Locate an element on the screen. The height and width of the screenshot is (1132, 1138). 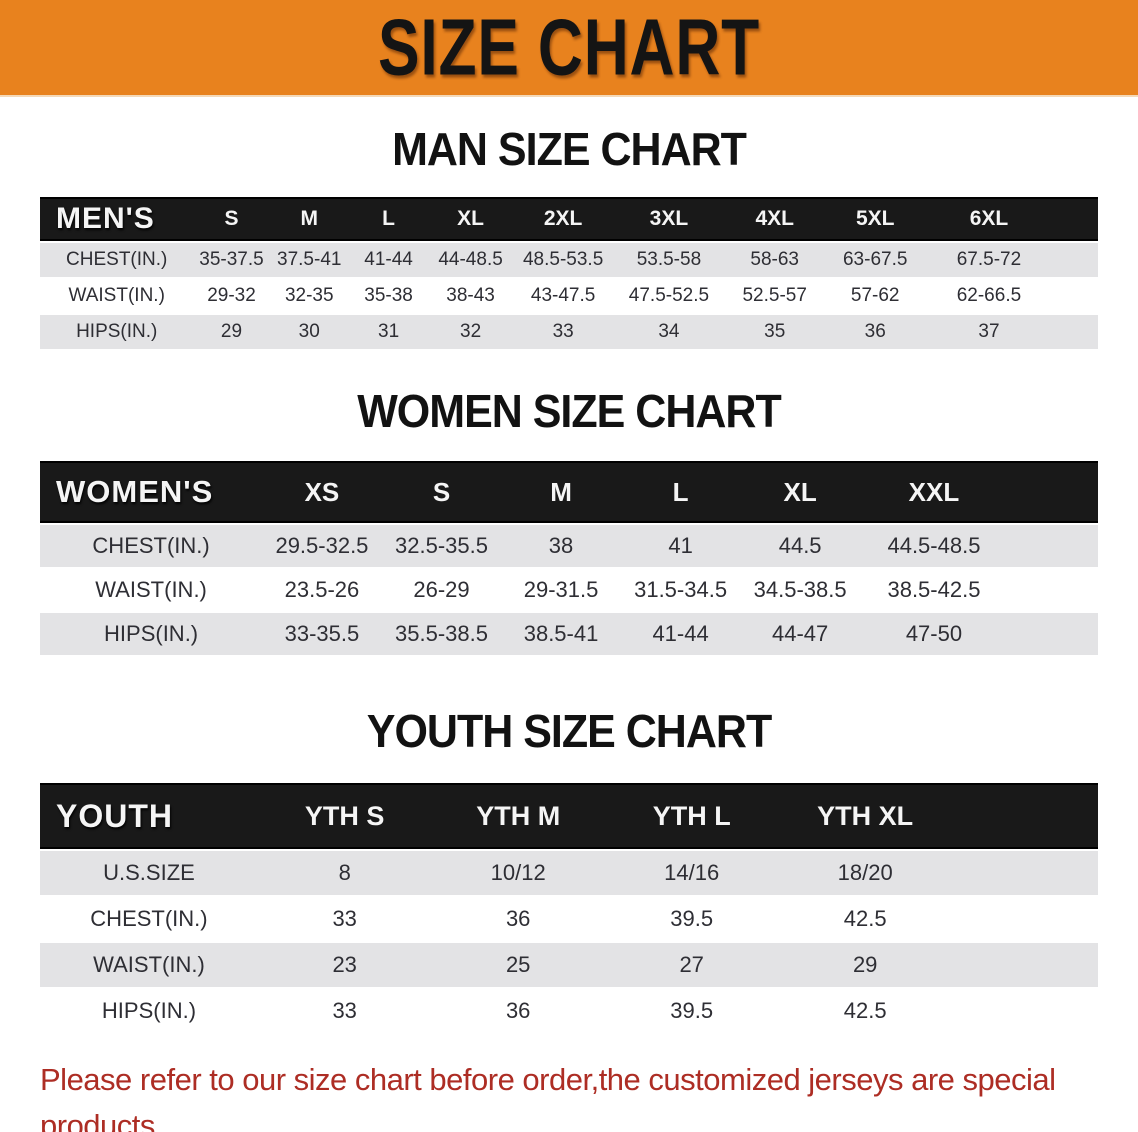
size-value-cell: 57-62 is located at coordinates (875, 296).